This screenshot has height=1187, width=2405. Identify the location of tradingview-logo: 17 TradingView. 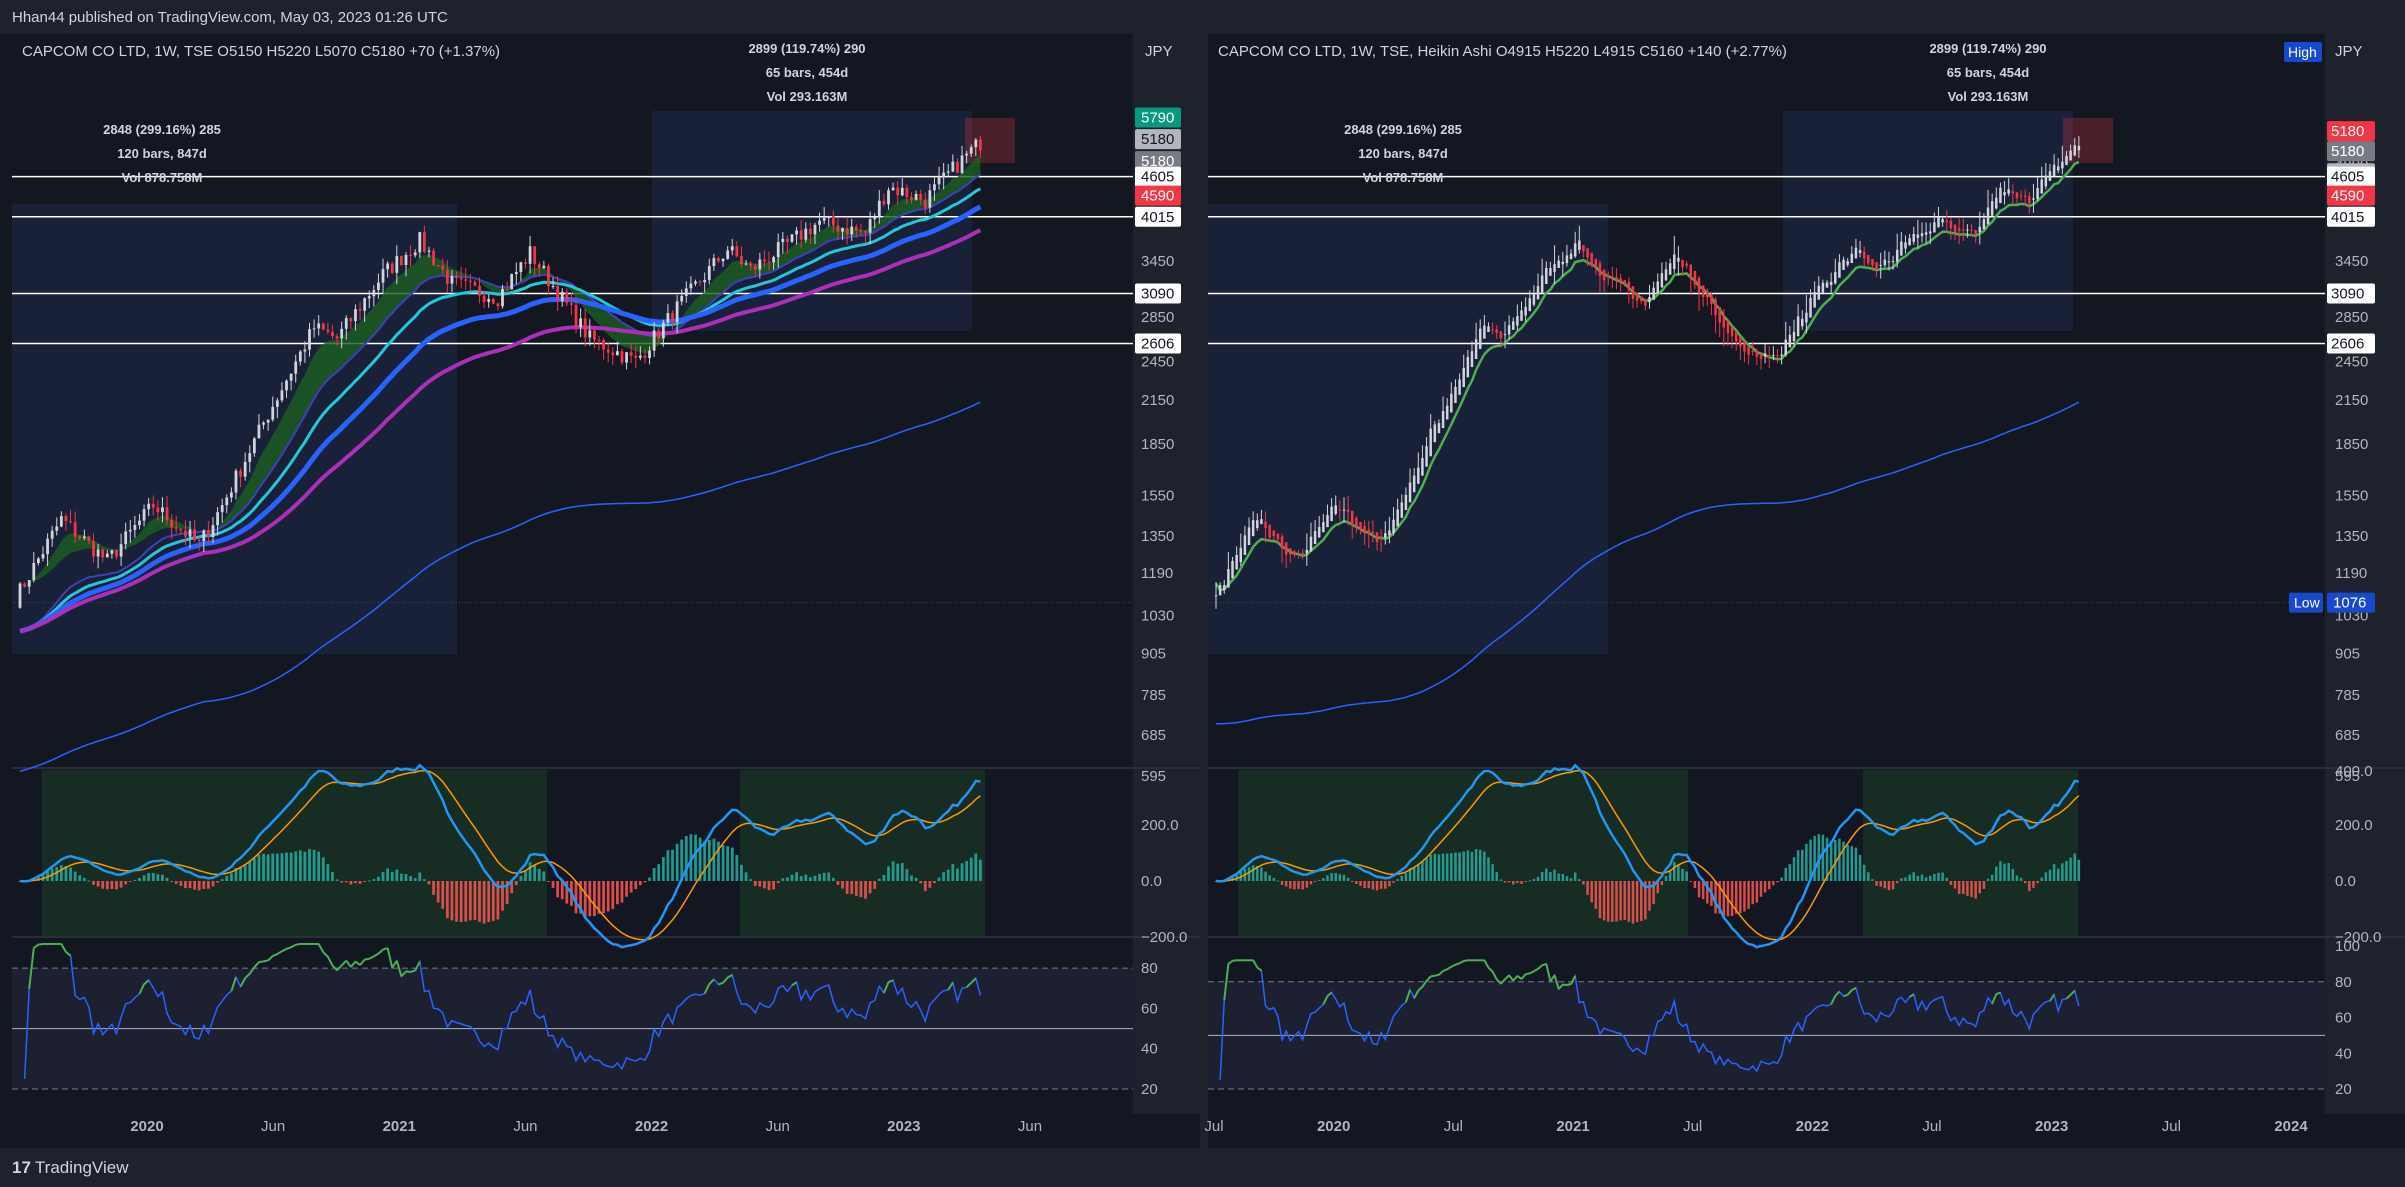
(70, 1168).